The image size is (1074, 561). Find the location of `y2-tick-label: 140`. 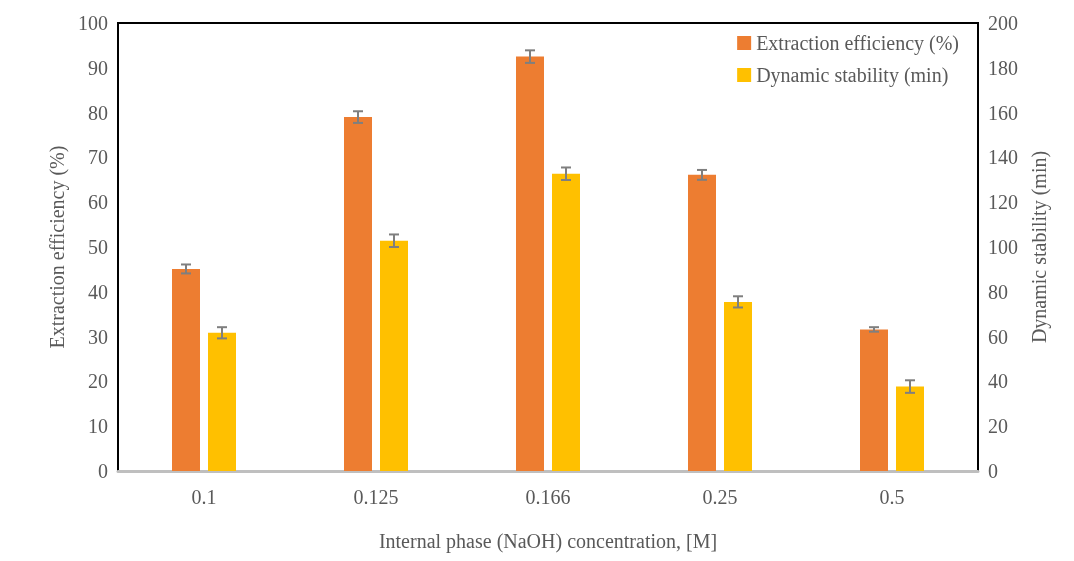

y2-tick-label: 140 is located at coordinates (1003, 157).